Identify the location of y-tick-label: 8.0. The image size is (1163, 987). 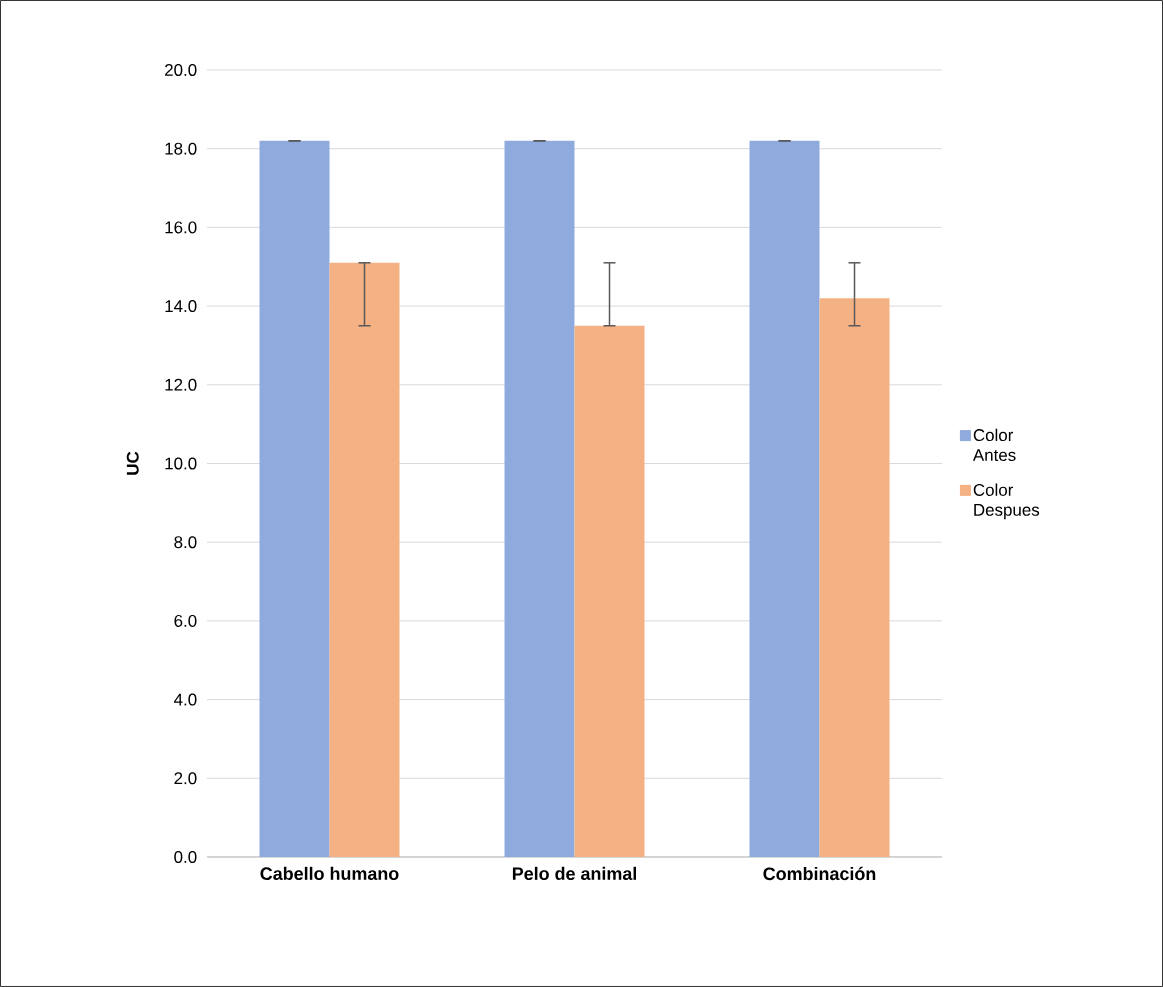
(185, 542).